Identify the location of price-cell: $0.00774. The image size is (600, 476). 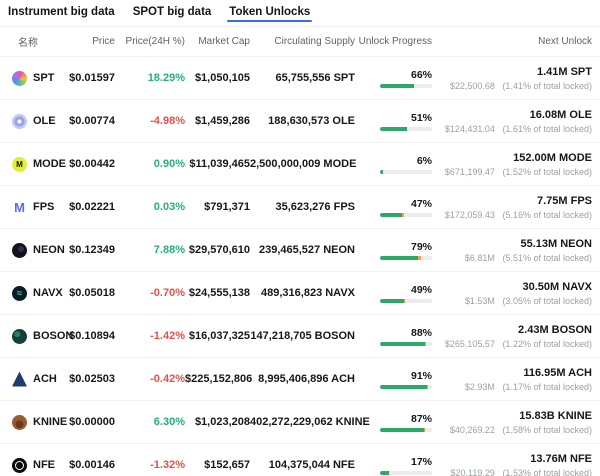
(92, 121).